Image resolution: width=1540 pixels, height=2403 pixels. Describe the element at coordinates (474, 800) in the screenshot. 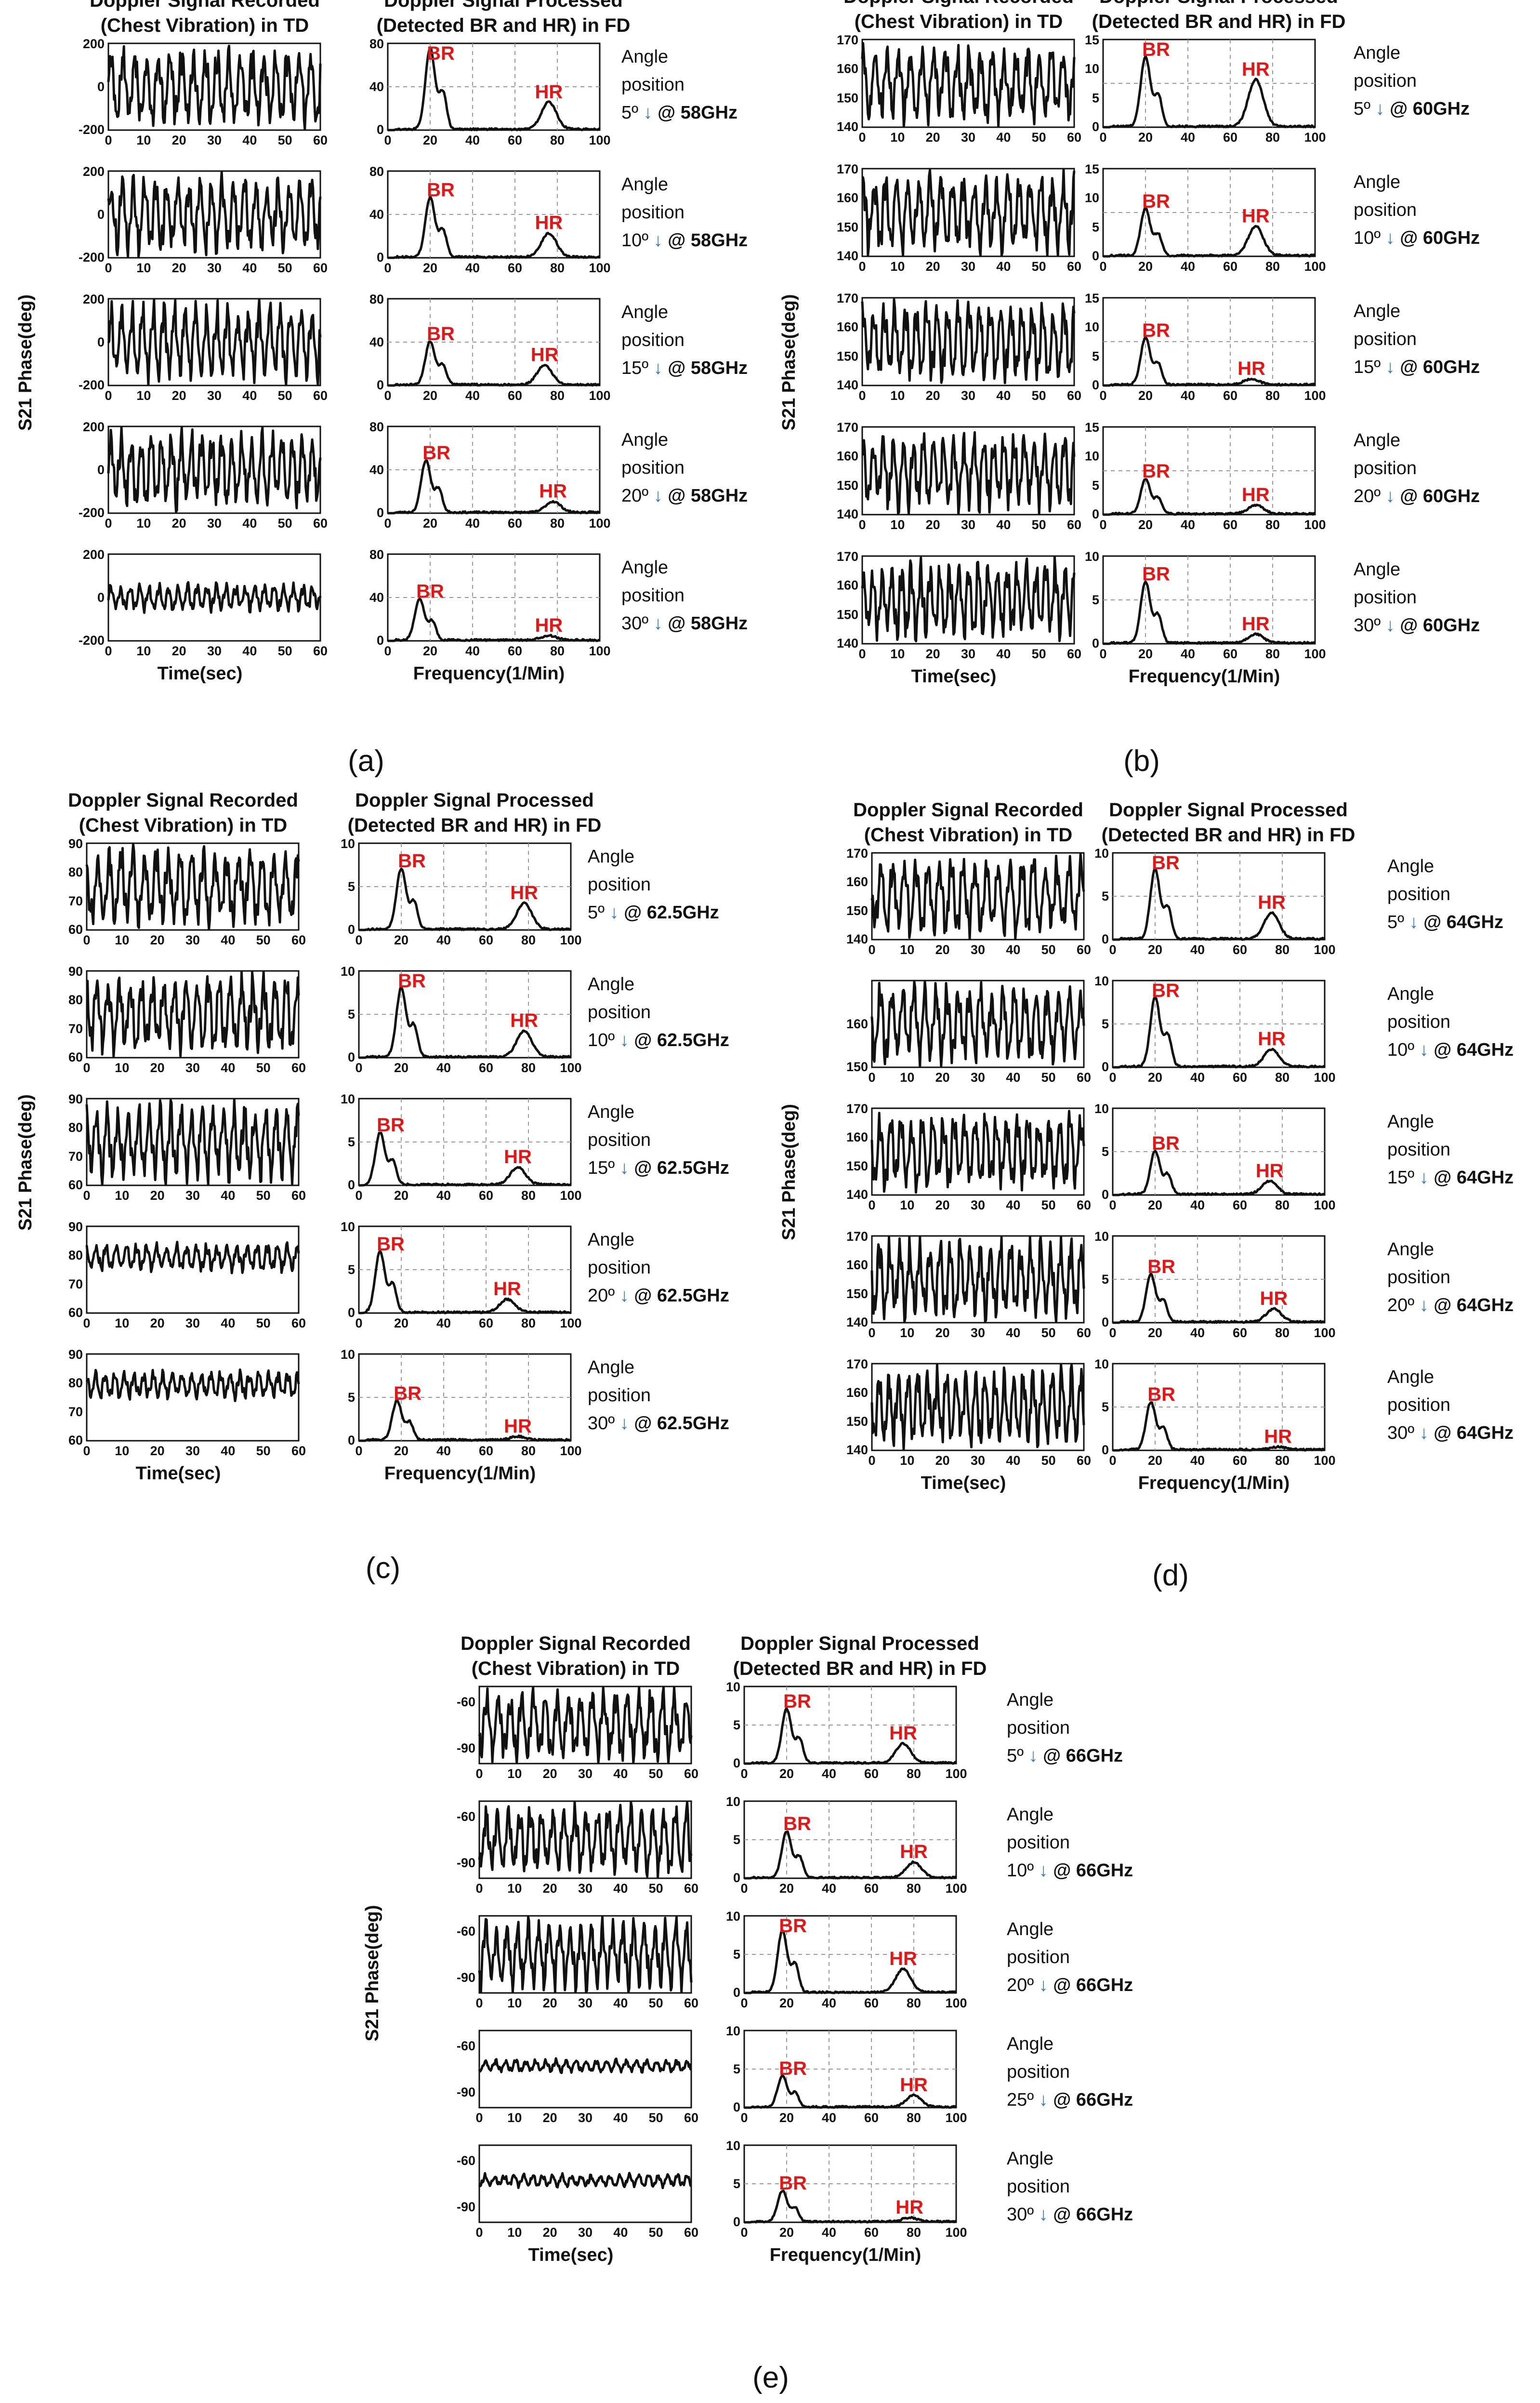

I see `fd-header-line1: Doppler Signal Processed` at that location.